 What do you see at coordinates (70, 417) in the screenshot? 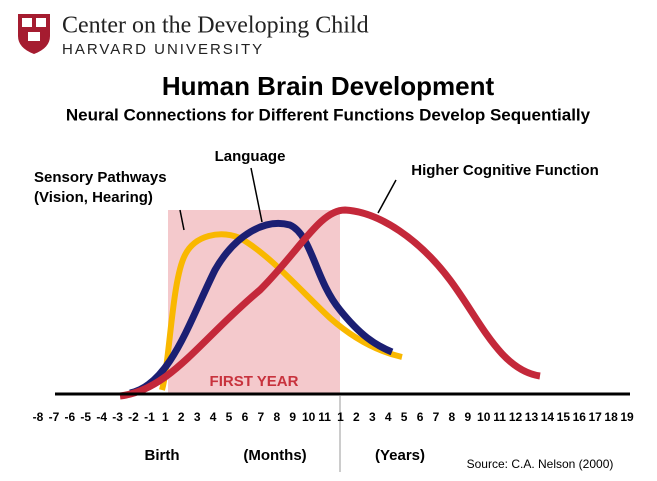
I see `x-tick-label: -6` at bounding box center [70, 417].